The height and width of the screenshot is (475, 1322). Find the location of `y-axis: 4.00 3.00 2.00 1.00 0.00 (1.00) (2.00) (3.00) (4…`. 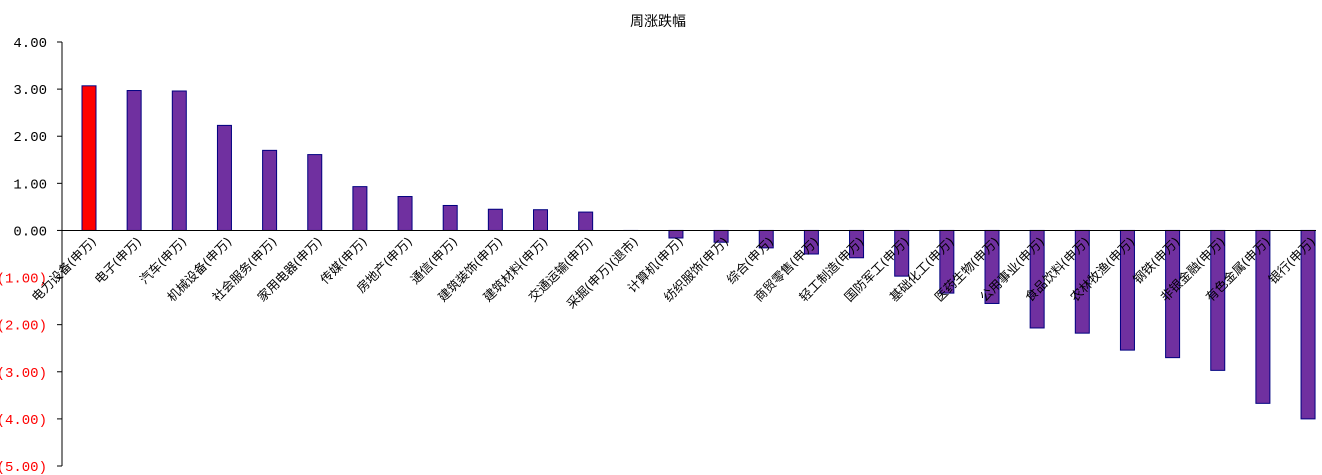

y-axis: 4.00 3.00 2.00 1.00 0.00 (1.00) (2.00) (3.00) (4… is located at coordinates (31, 255).